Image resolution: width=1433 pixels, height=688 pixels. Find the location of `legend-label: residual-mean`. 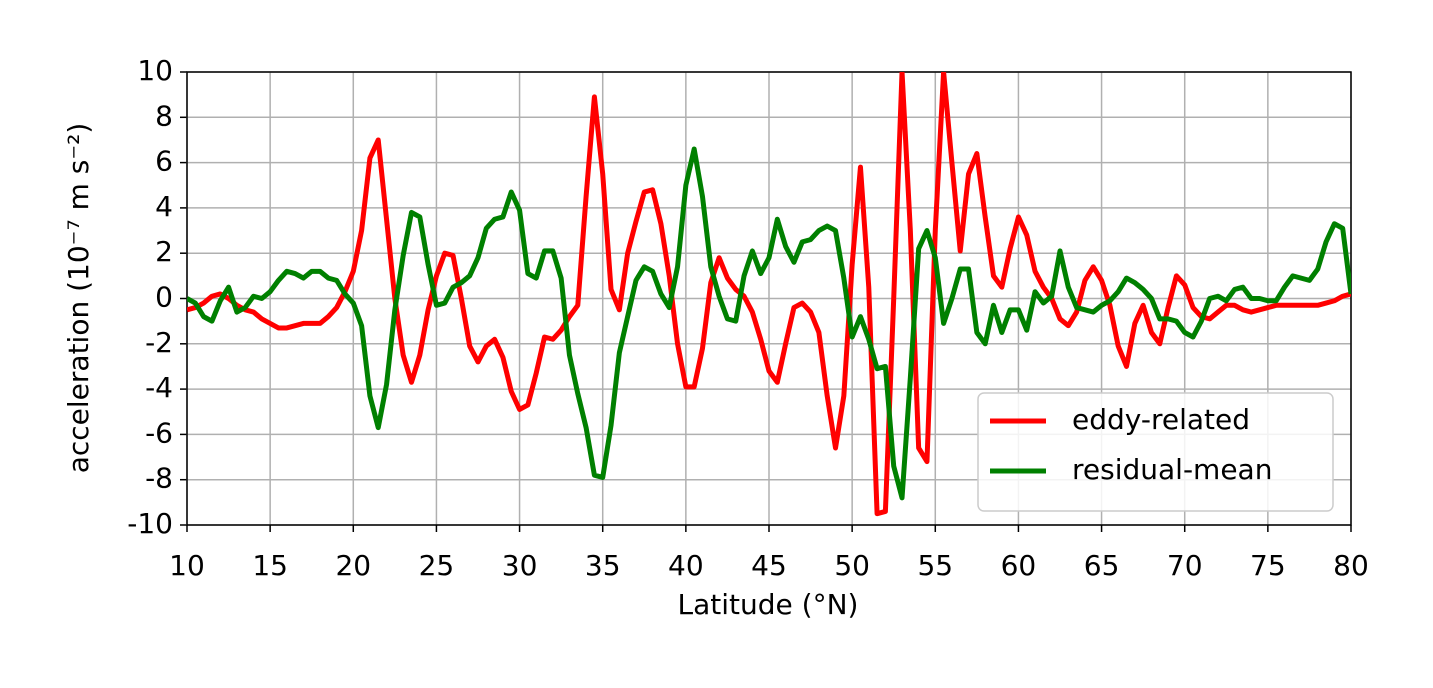

legend-label: residual-mean is located at coordinates (1172, 469).